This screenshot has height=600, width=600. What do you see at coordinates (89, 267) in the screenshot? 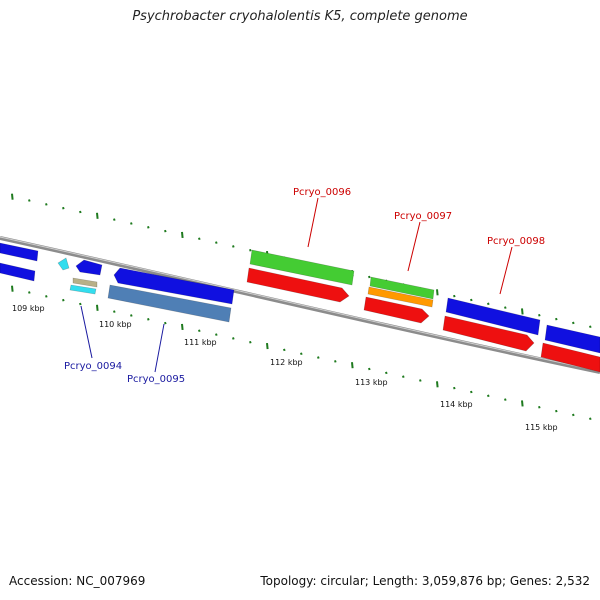
I see `feature-blue-small` at bounding box center [89, 267].